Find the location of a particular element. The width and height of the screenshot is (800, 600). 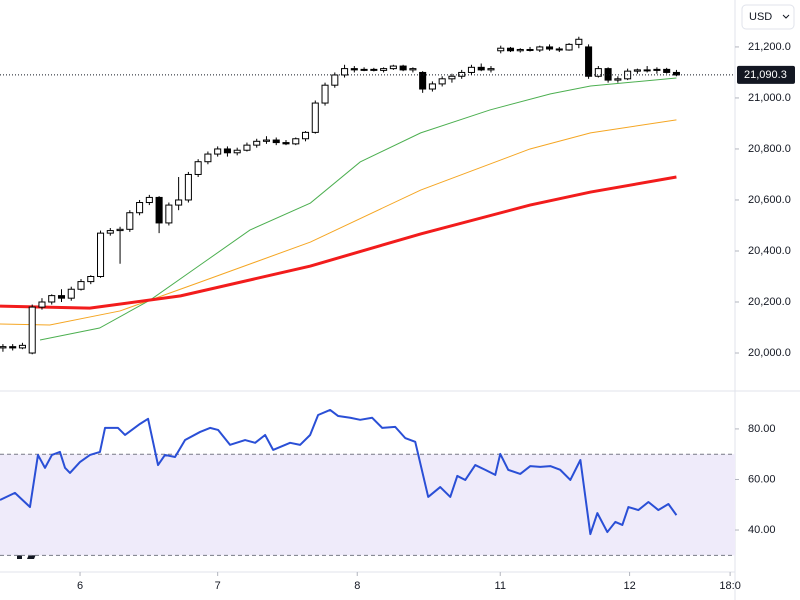

x-tick-label: 7 is located at coordinates (218, 586).